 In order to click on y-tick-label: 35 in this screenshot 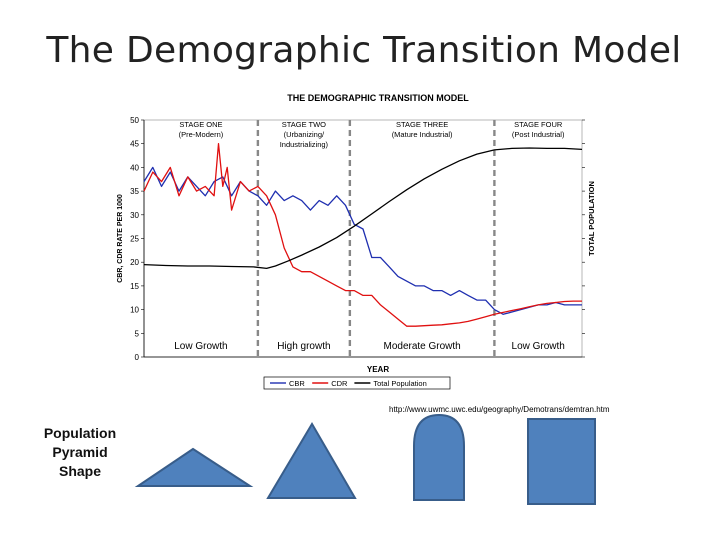, I will do `click(134, 191)`.